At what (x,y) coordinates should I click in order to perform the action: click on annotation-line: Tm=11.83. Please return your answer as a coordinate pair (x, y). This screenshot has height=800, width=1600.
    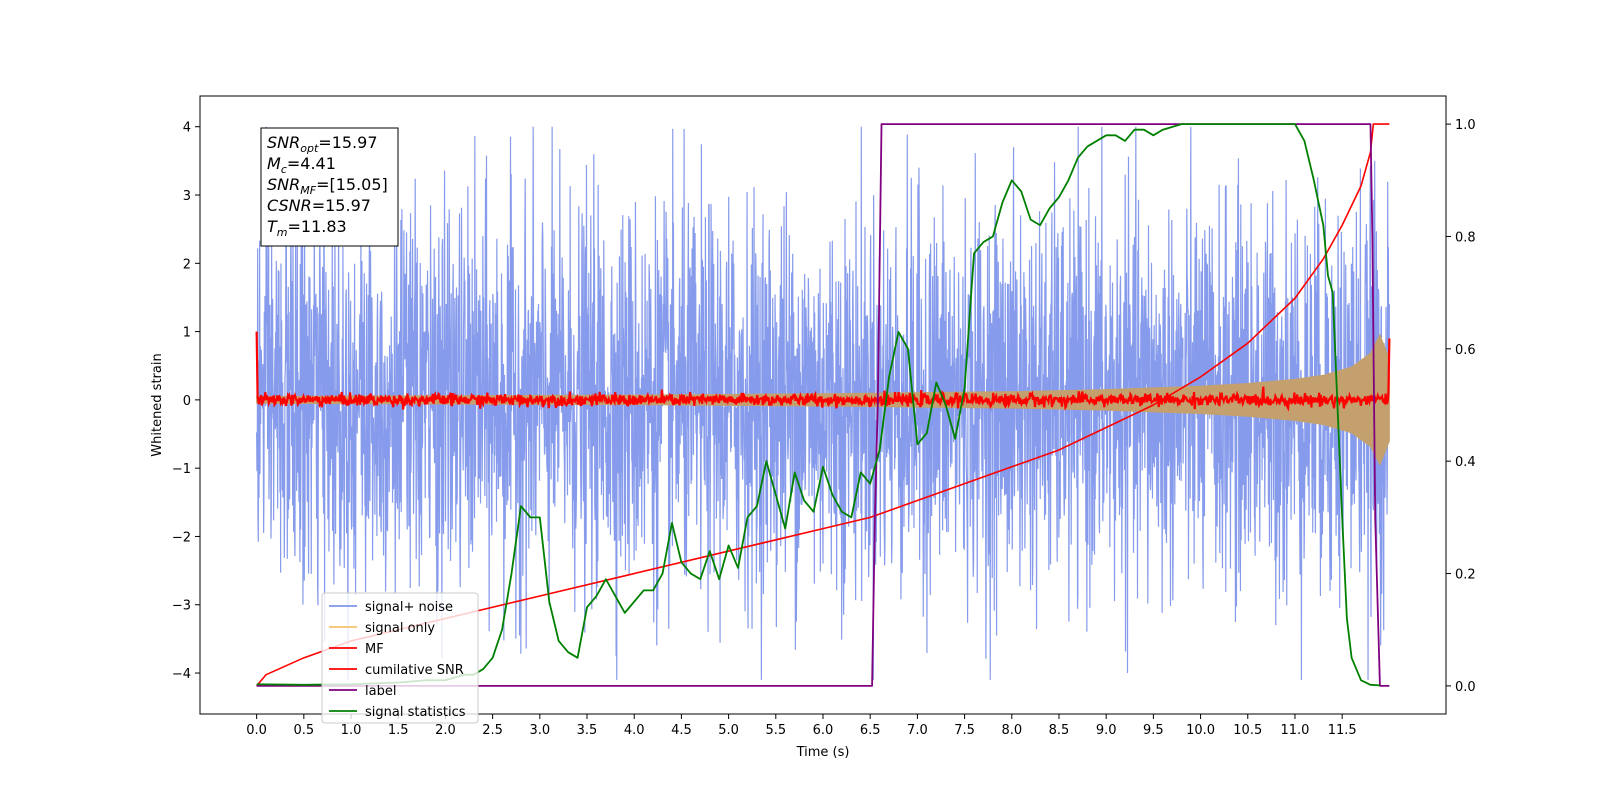
    Looking at the image, I should click on (307, 228).